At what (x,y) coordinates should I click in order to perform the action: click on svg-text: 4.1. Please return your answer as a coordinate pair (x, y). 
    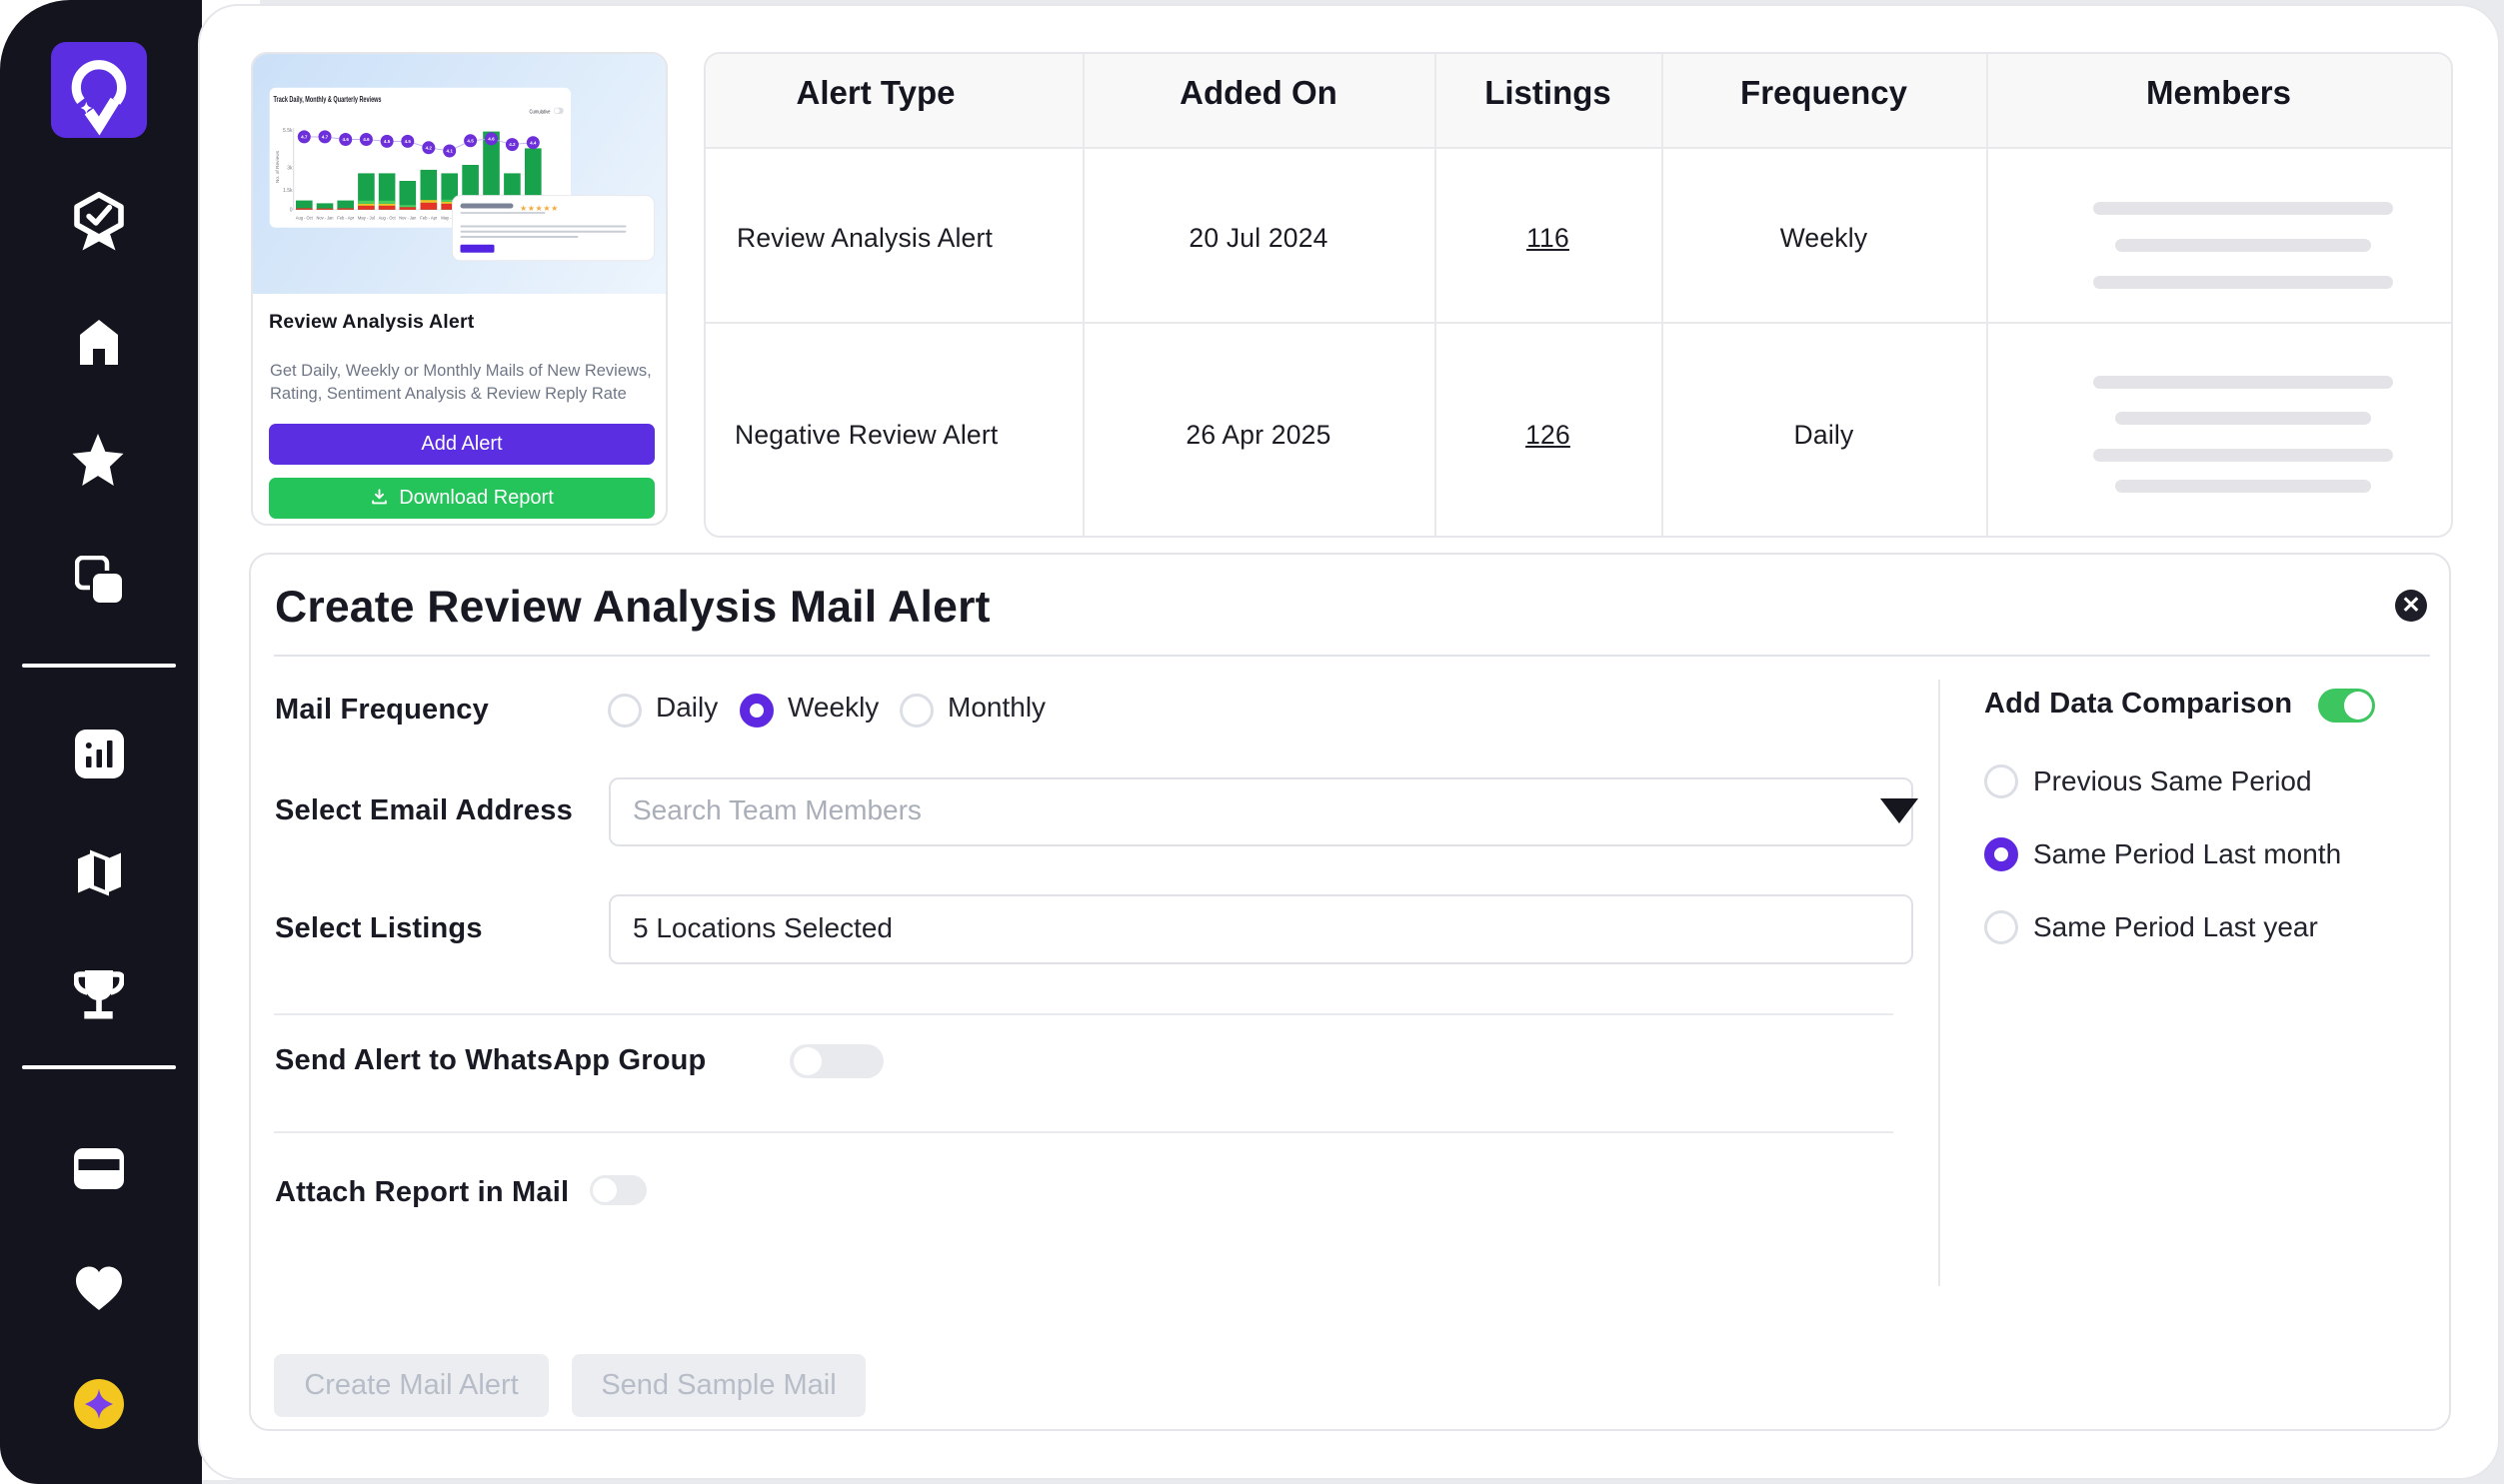
    Looking at the image, I should click on (450, 151).